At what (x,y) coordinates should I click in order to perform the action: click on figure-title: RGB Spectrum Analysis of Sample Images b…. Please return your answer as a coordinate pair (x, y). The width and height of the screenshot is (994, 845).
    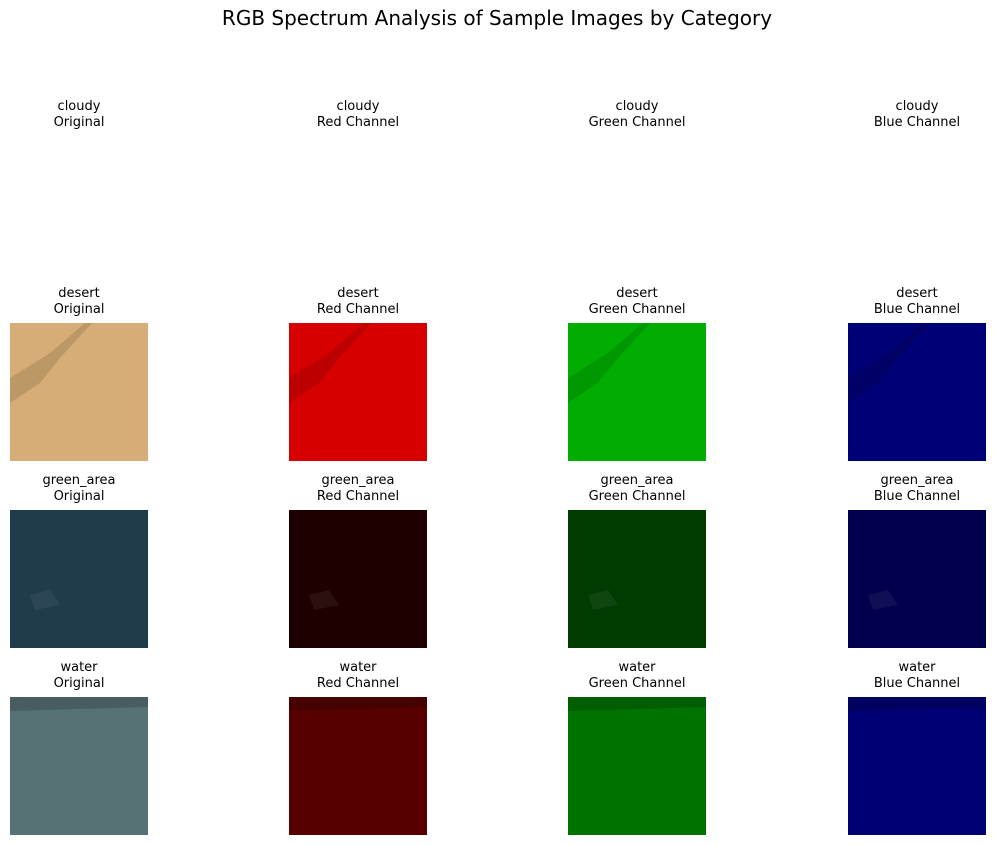
    Looking at the image, I should click on (497, 18).